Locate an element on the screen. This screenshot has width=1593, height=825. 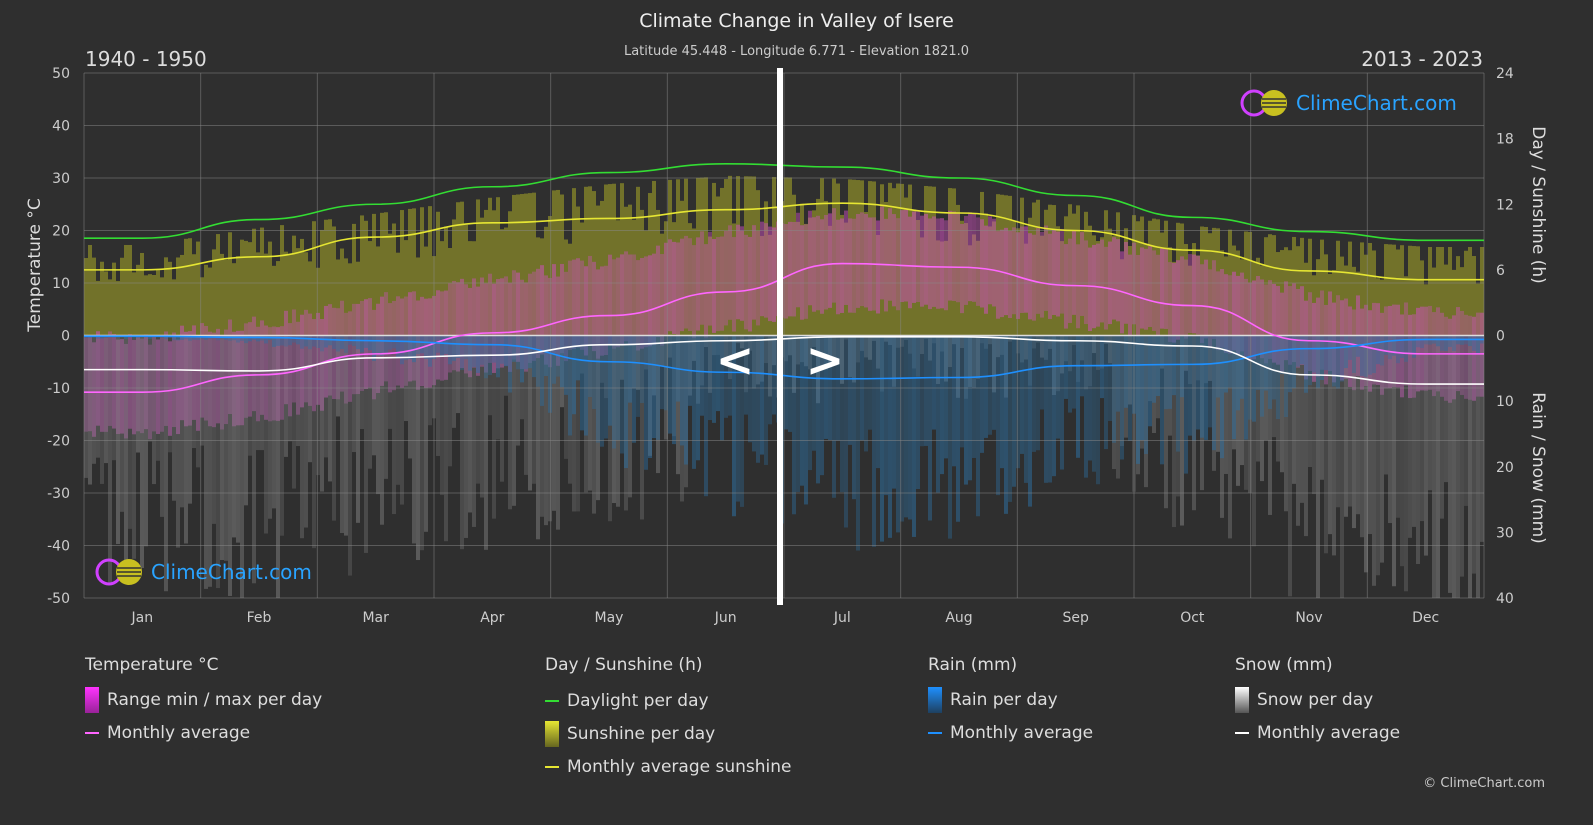
logo-top: ClimeChart.com is located at coordinates (1348, 103).